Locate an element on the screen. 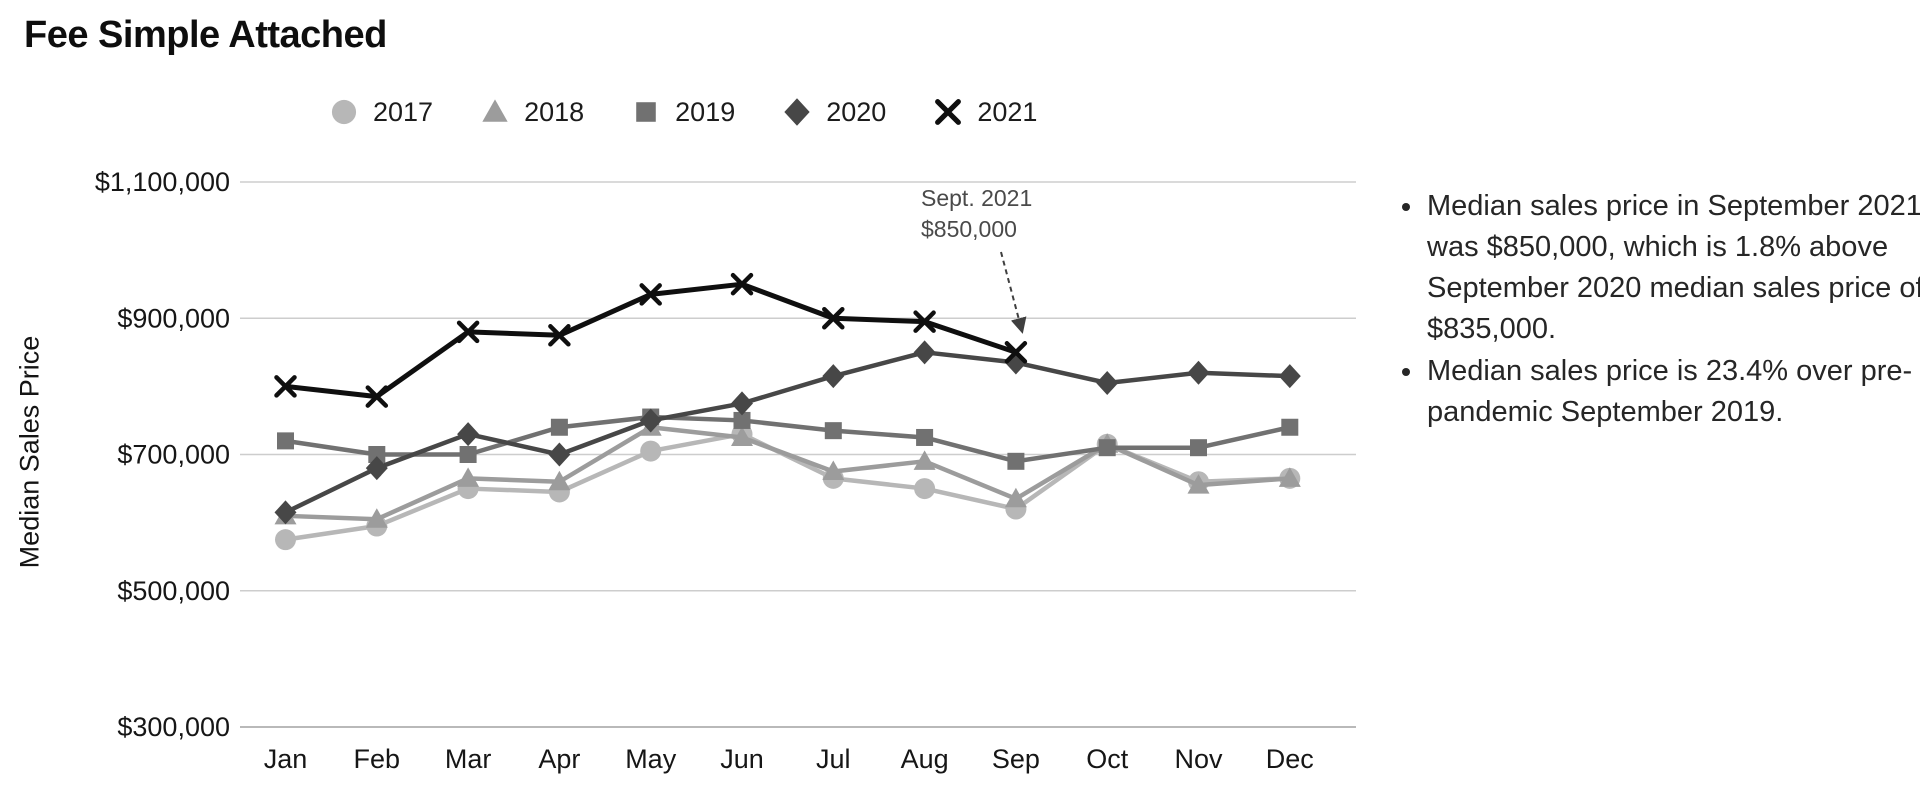 The width and height of the screenshot is (1920, 802). legend-label: 2018 is located at coordinates (554, 111).